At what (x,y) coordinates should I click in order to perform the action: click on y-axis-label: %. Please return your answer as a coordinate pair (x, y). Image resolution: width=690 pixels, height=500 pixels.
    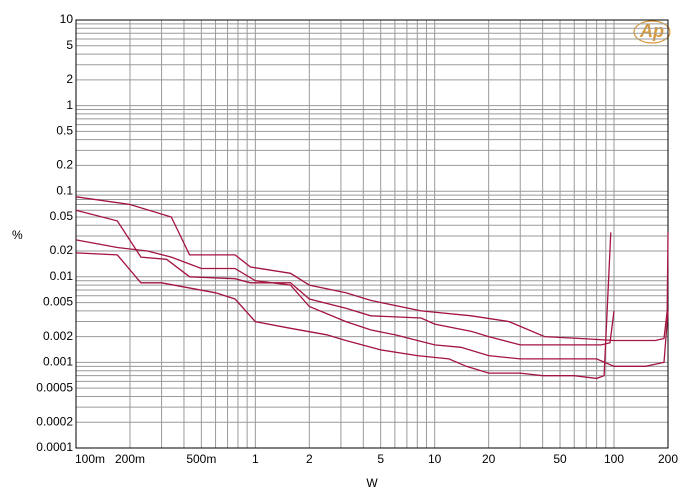
    Looking at the image, I should click on (17, 235).